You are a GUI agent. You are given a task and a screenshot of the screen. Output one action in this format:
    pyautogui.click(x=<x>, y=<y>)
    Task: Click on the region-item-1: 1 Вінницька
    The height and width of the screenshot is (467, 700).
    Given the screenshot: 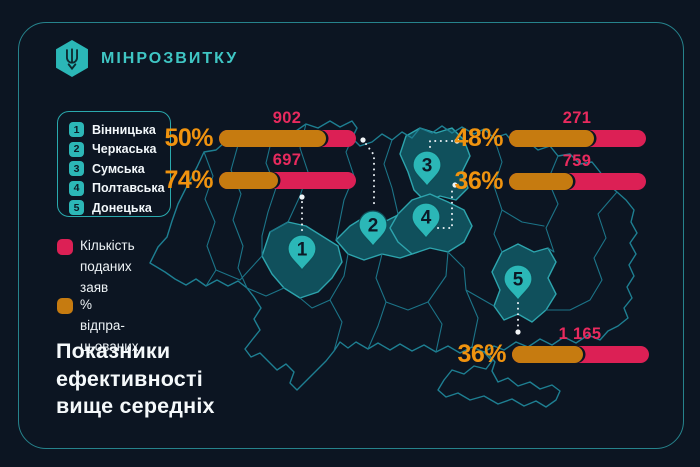 What is the action you would take?
    pyautogui.click(x=119, y=129)
    